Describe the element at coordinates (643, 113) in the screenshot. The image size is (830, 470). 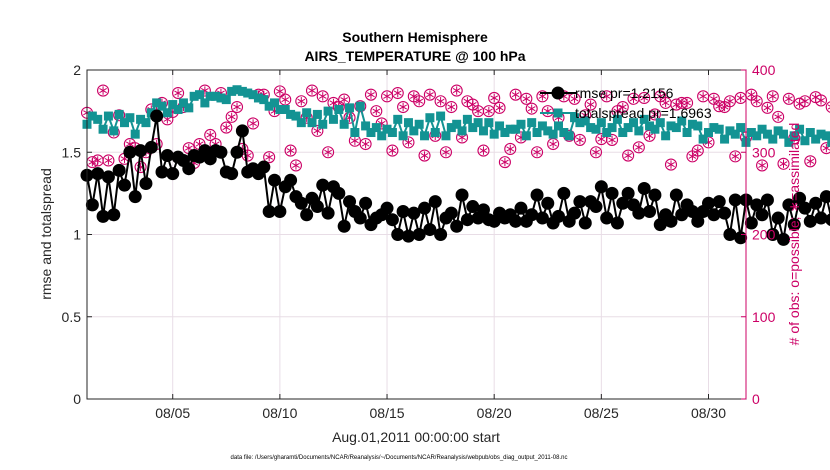
I see `legend-label: totalspread pr=1.6963` at that location.